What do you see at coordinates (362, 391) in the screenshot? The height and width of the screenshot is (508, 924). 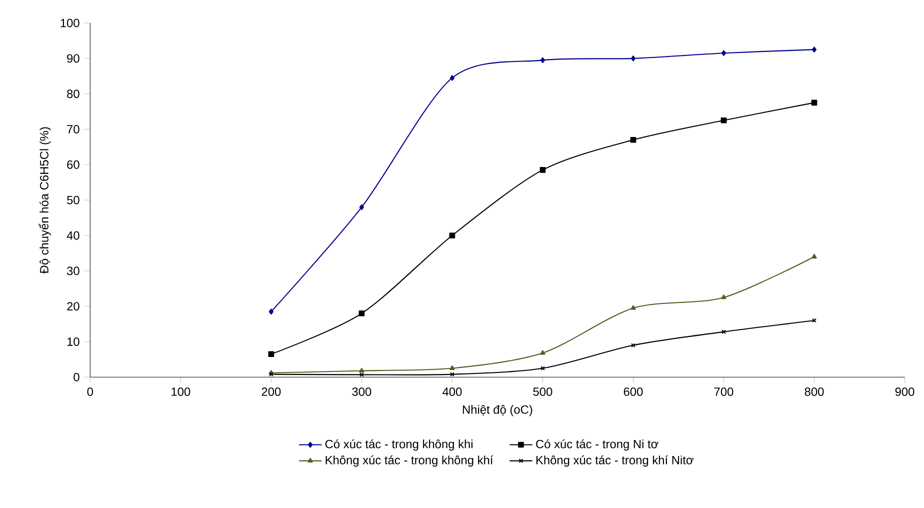 I see `x-tick-label: 300` at bounding box center [362, 391].